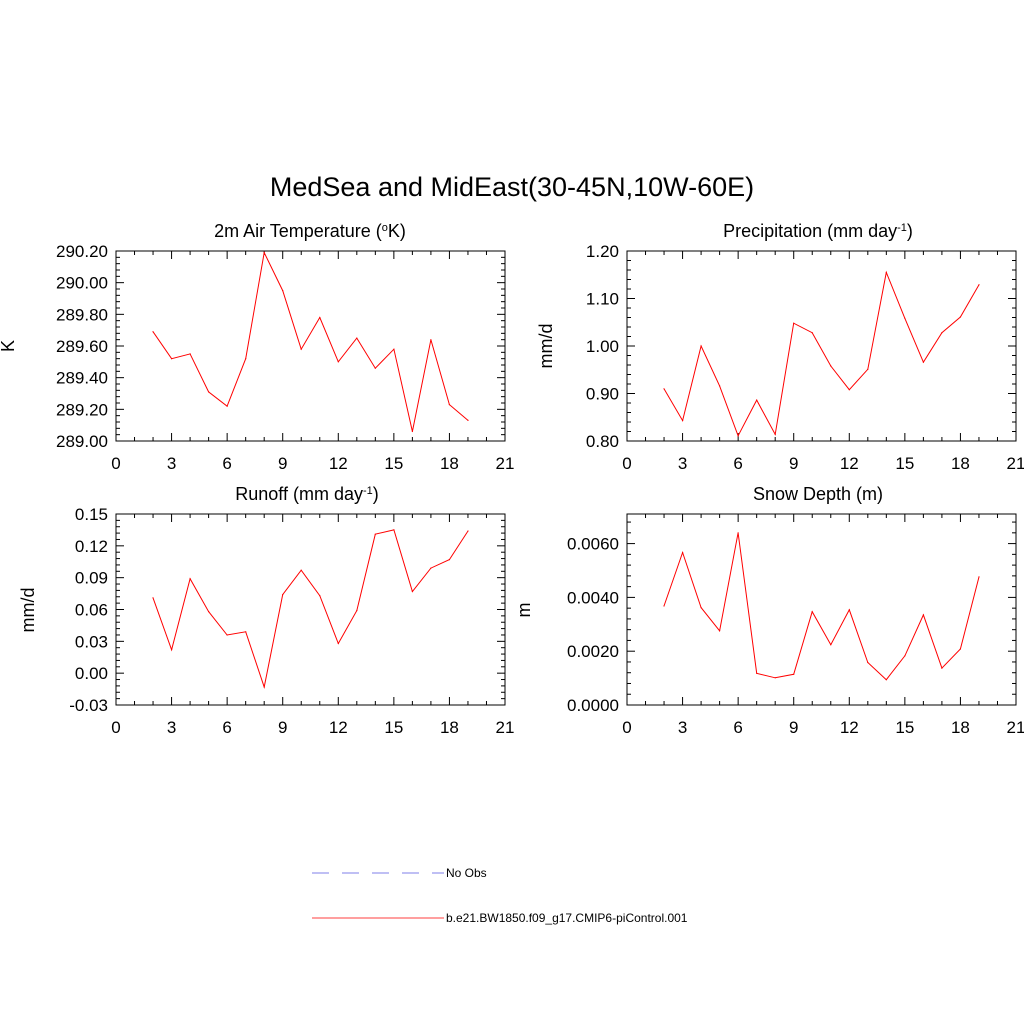 Image resolution: width=1024 pixels, height=1024 pixels. What do you see at coordinates (602, 441) in the screenshot?
I see `y-tick-label: 0.80` at bounding box center [602, 441].